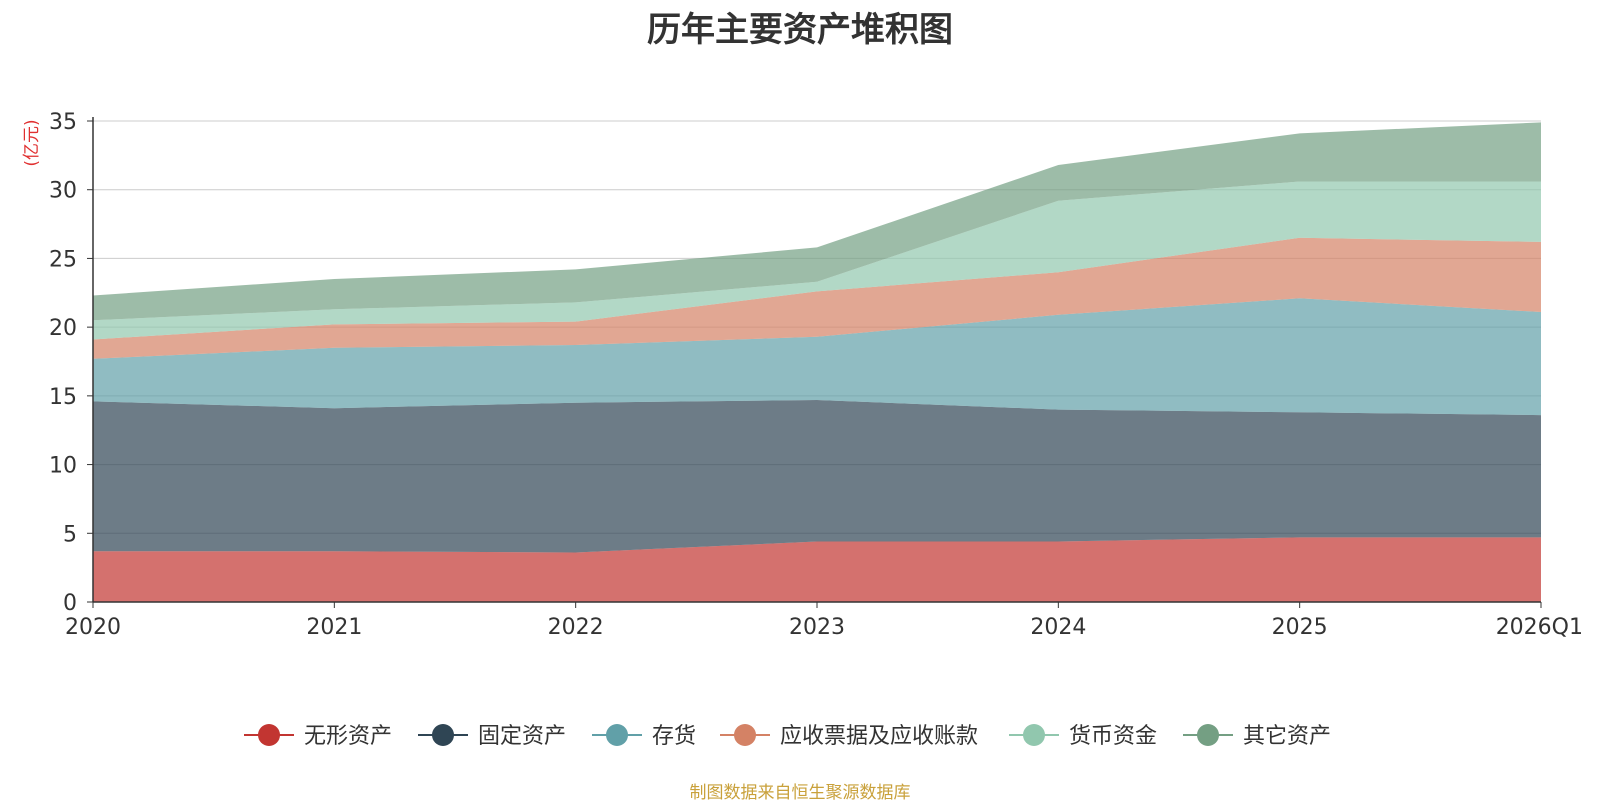 This screenshot has width=1600, height=803. I want to click on source-note: 制图数据来自恒生聚源数据库, so click(800, 793).